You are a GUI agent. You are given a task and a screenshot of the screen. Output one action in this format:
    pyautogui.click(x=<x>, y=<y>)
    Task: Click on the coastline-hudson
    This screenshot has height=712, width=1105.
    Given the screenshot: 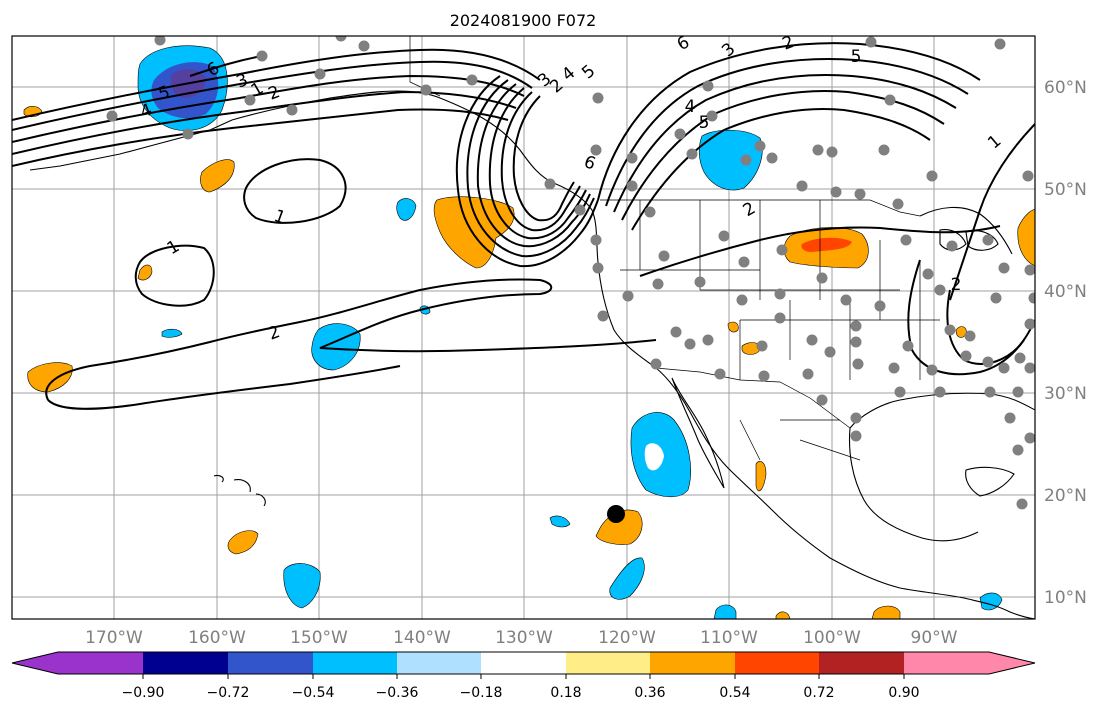 What is the action you would take?
    pyautogui.click(x=966, y=230)
    